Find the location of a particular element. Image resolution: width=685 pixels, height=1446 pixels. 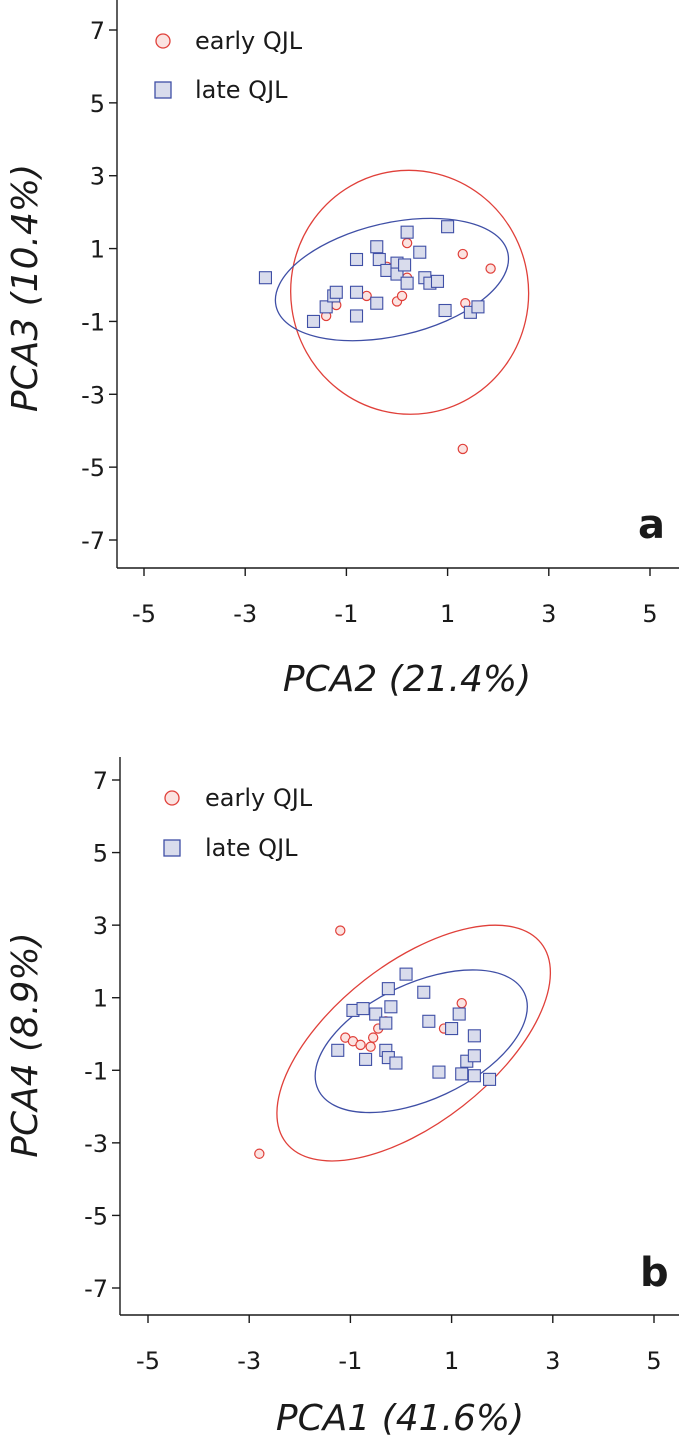

panel-a-x-axis-title: PCA2 (21.4%) is located at coordinates (407, 679).